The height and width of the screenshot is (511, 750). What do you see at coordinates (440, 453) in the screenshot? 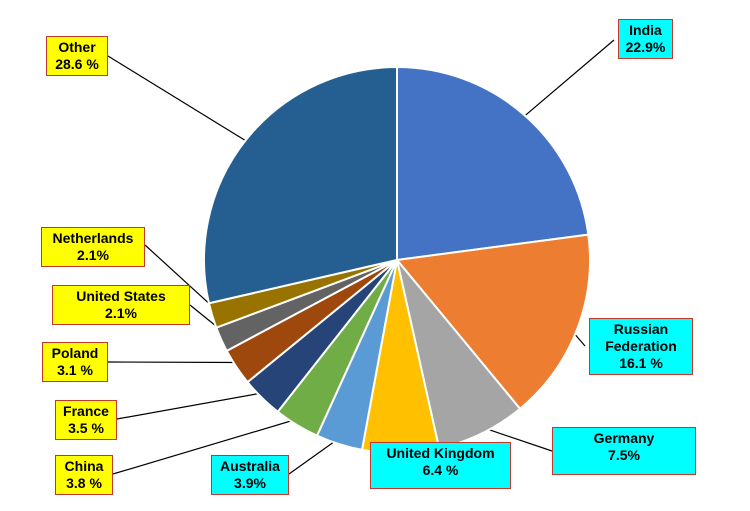
I see `label-name: United Kingdom` at bounding box center [440, 453].